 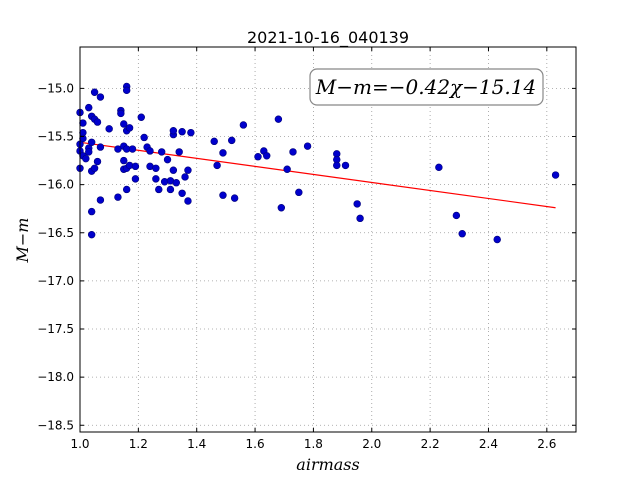 I want to click on y-tick-label: −18.5, so click(x=55, y=425).